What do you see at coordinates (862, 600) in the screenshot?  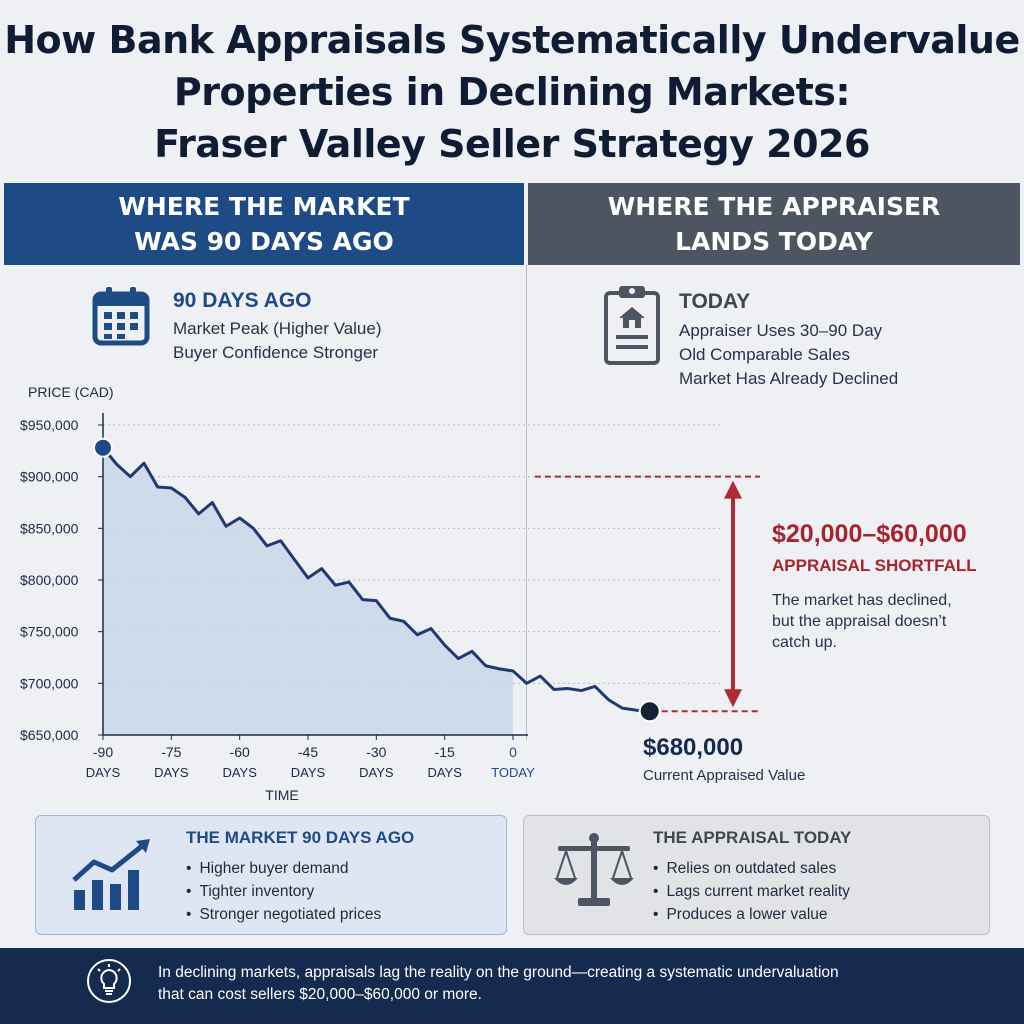 I see `shortfall-note-line: The market has declined,` at bounding box center [862, 600].